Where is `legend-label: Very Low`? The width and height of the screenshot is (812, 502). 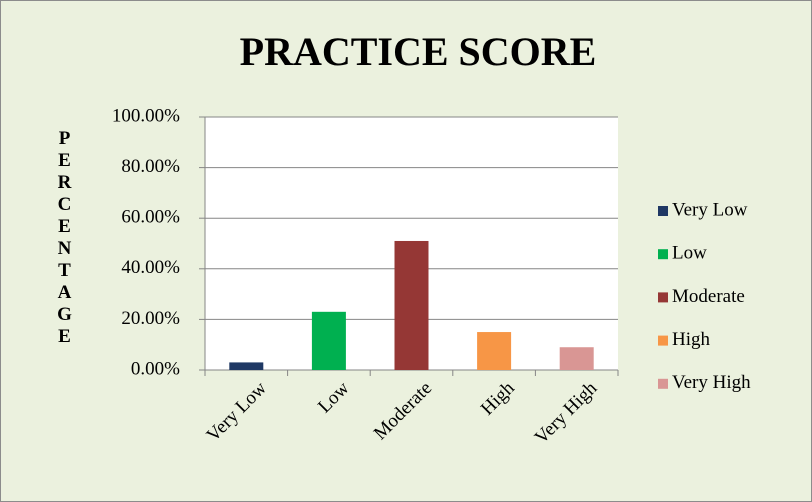
legend-label: Very Low is located at coordinates (710, 209).